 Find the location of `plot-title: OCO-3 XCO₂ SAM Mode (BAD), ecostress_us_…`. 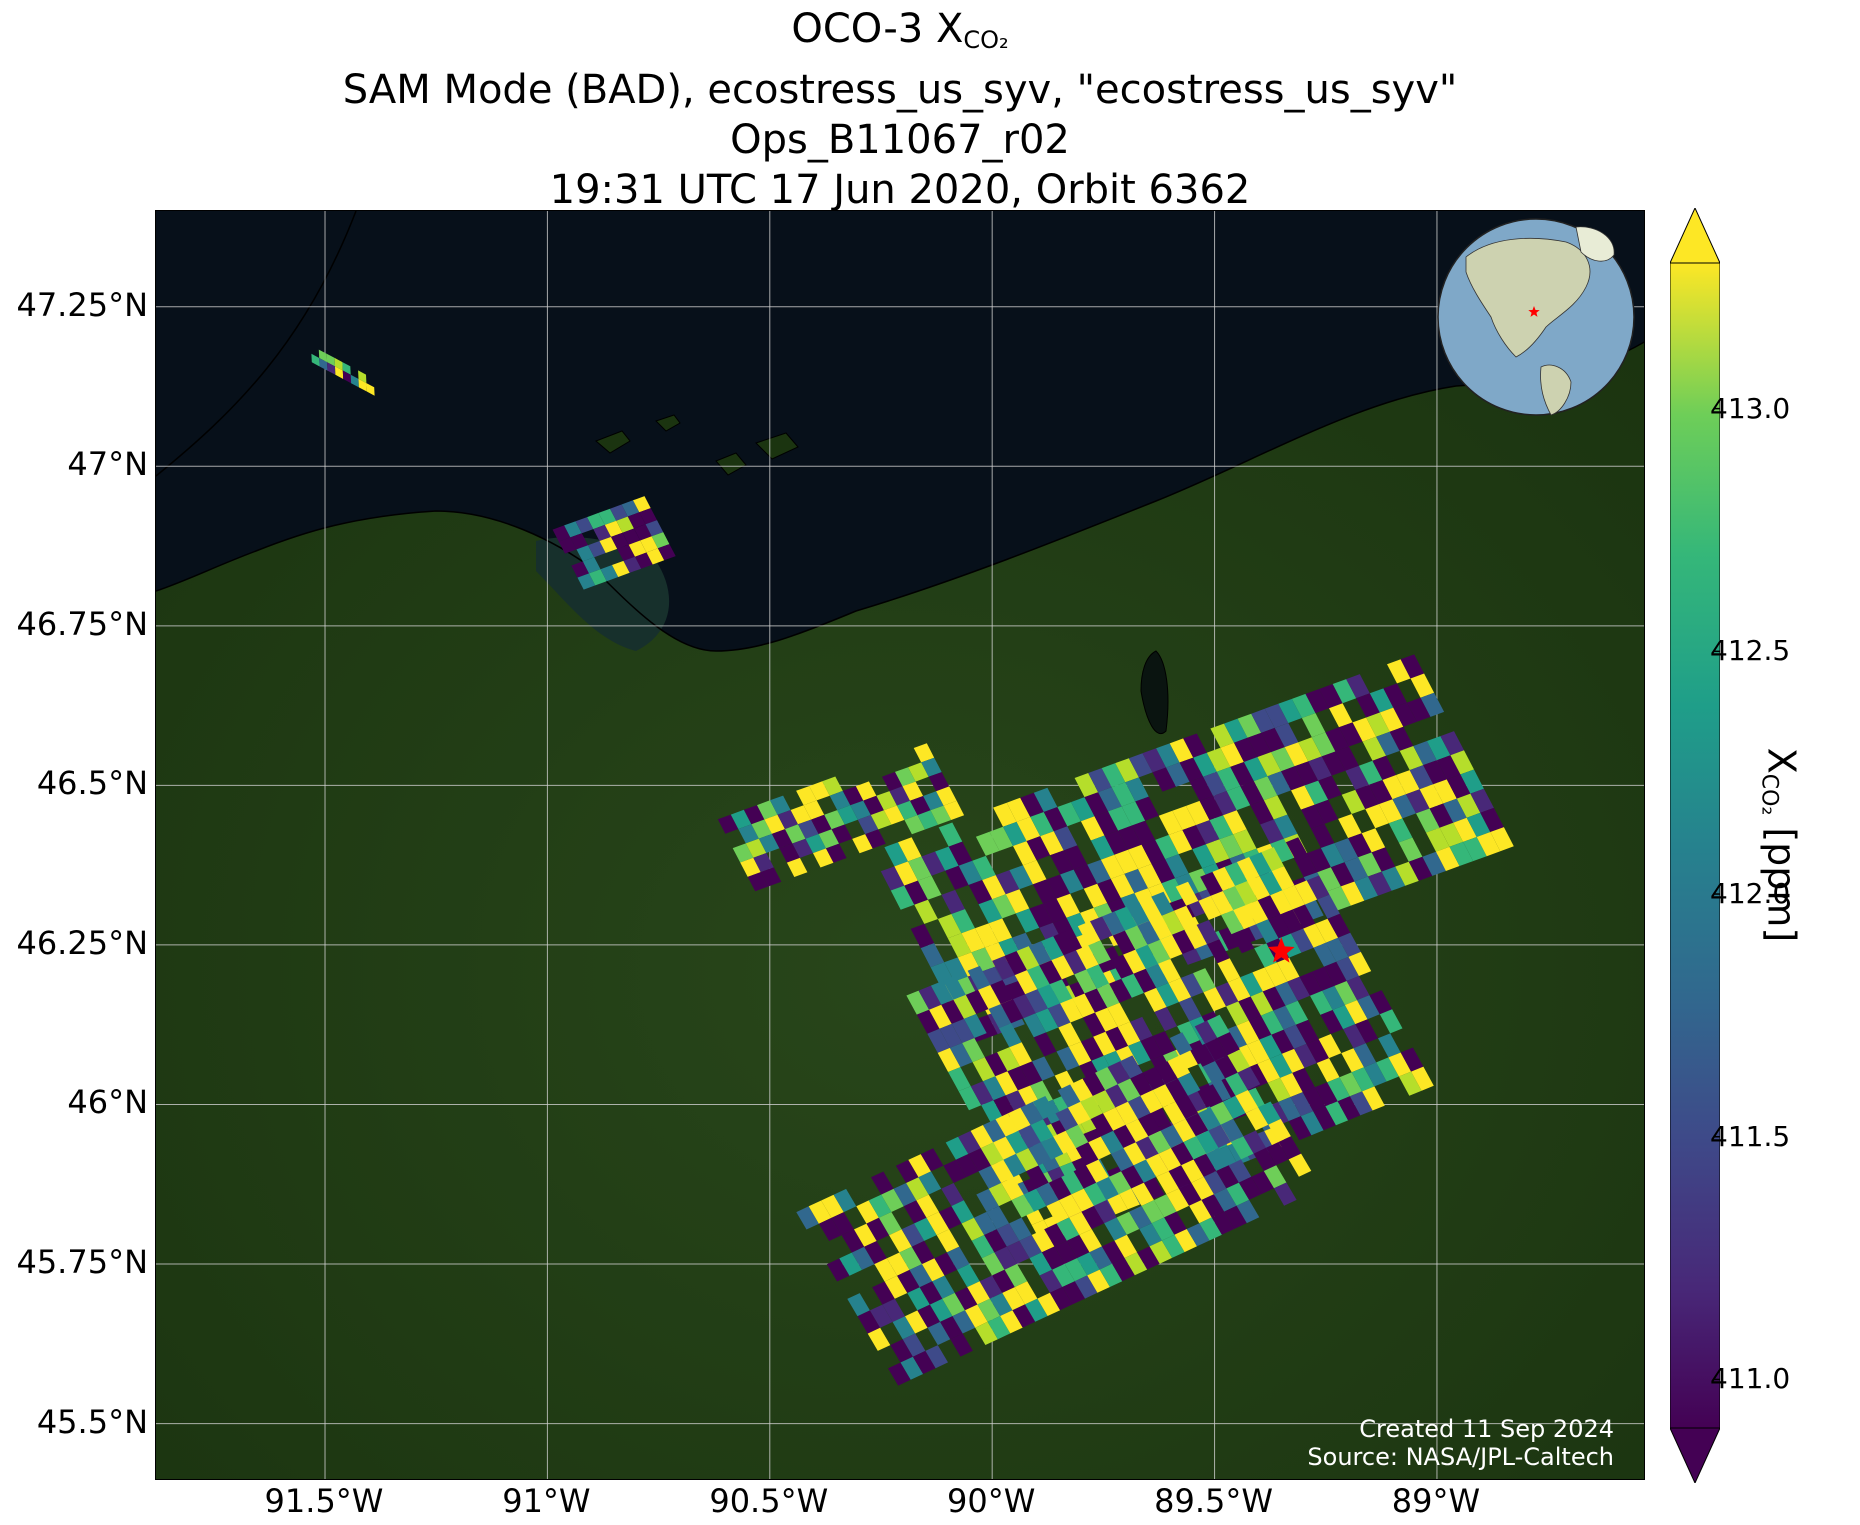

plot-title: OCO-3 XCO₂ SAM Mode (BAD), ecostress_us_… is located at coordinates (900, 109).